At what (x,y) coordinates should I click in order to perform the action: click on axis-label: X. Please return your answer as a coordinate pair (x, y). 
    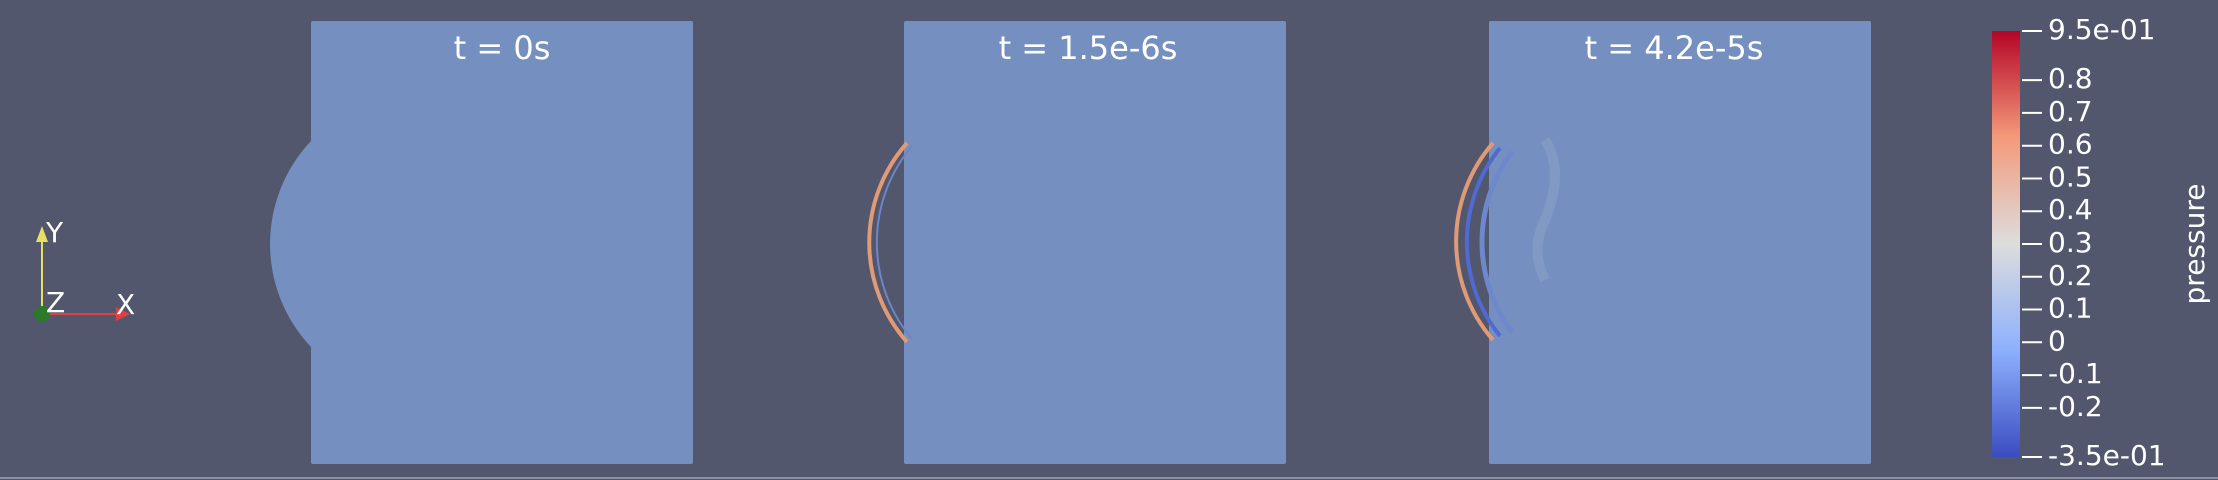
    Looking at the image, I should click on (125, 304).